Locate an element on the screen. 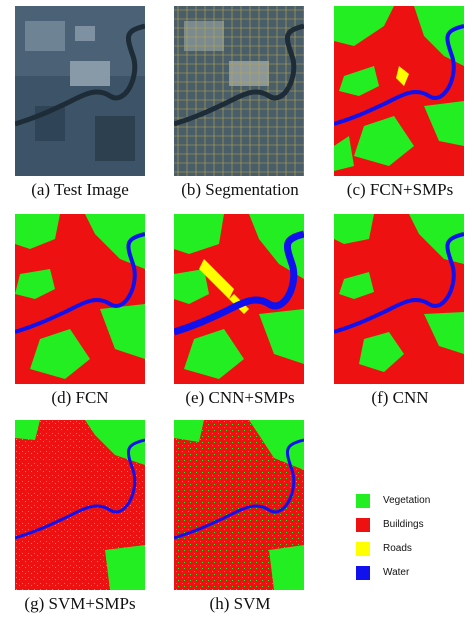 This screenshot has width=474, height=622. legend-item-buildings: Buildings is located at coordinates (411, 526).